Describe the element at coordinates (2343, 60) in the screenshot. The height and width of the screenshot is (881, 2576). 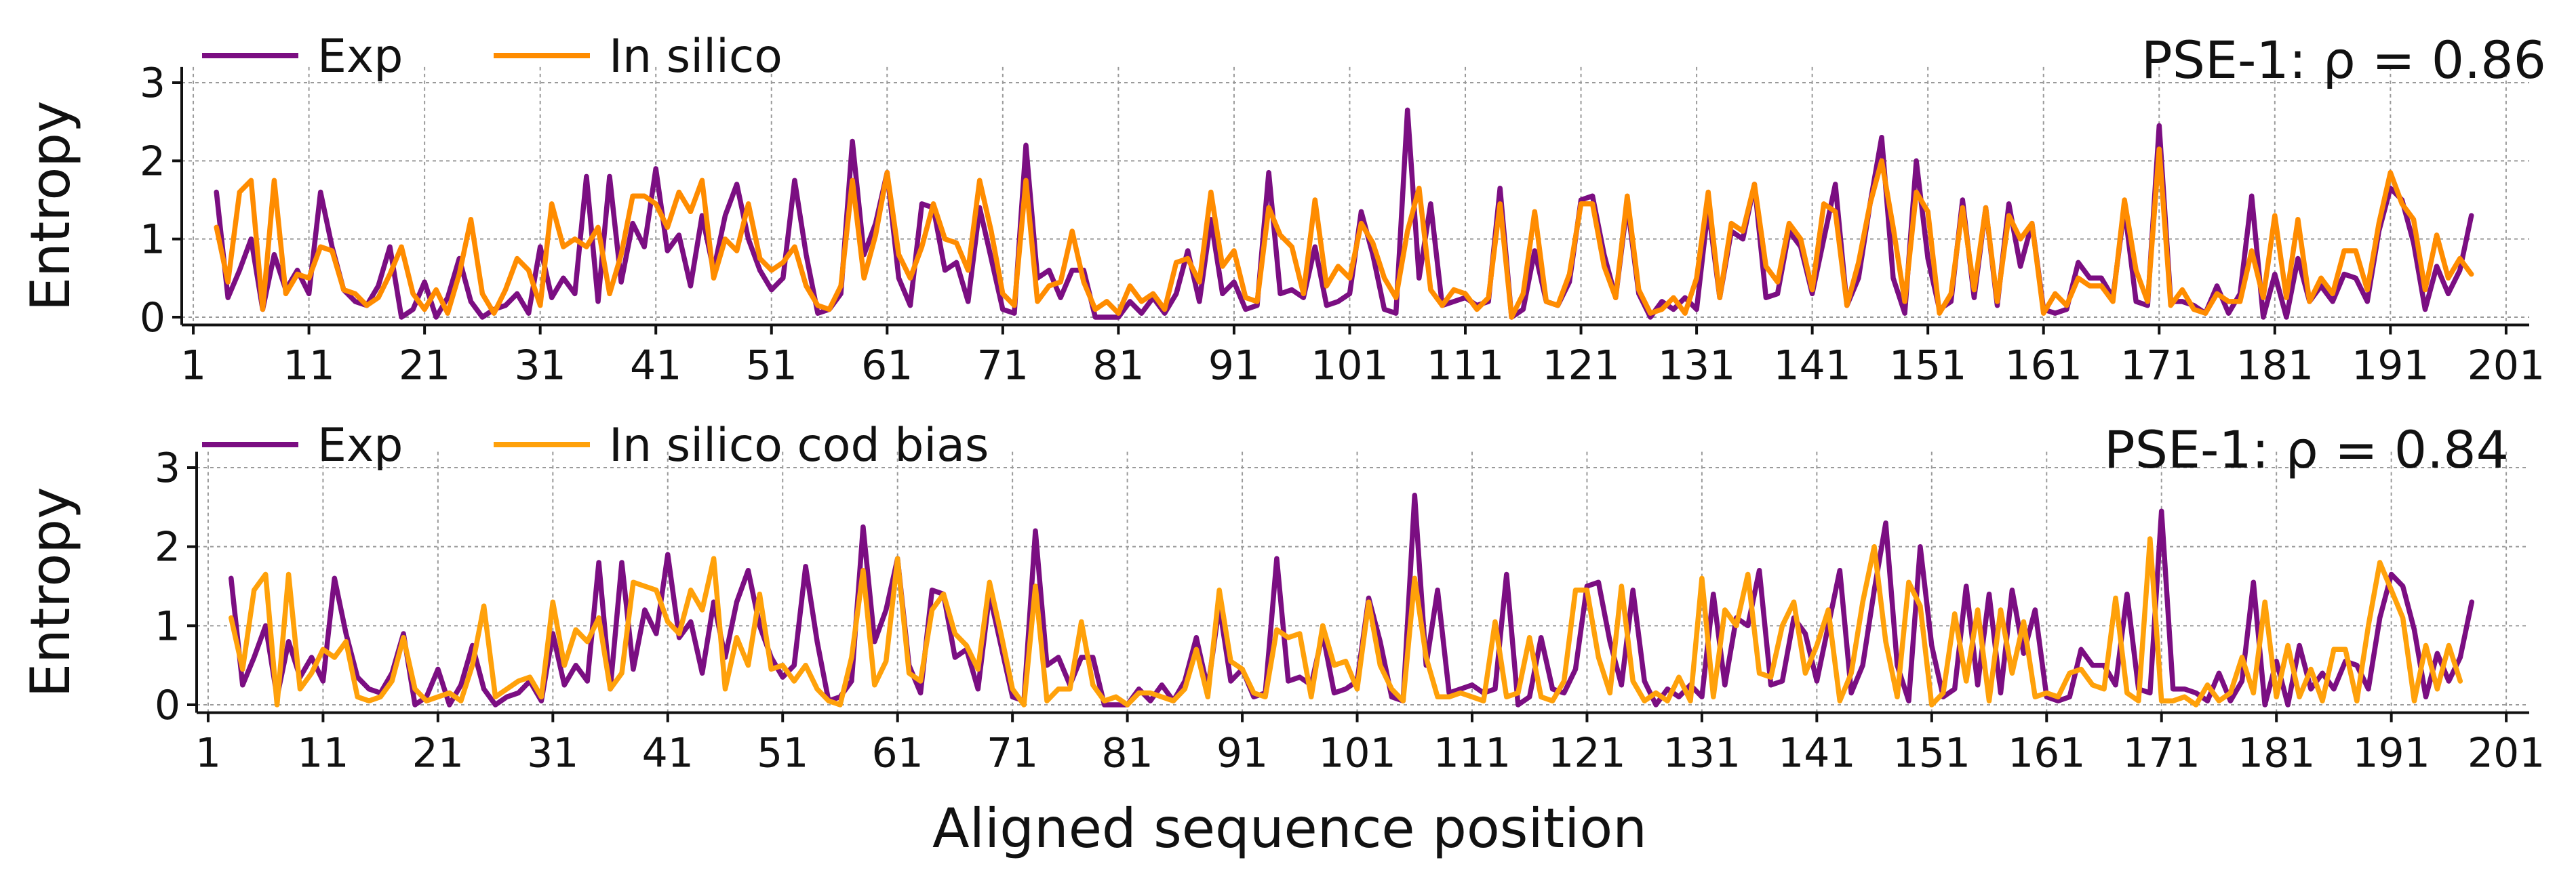
I see `correlation-annotation: PSE-1: ρ = 0.86` at that location.